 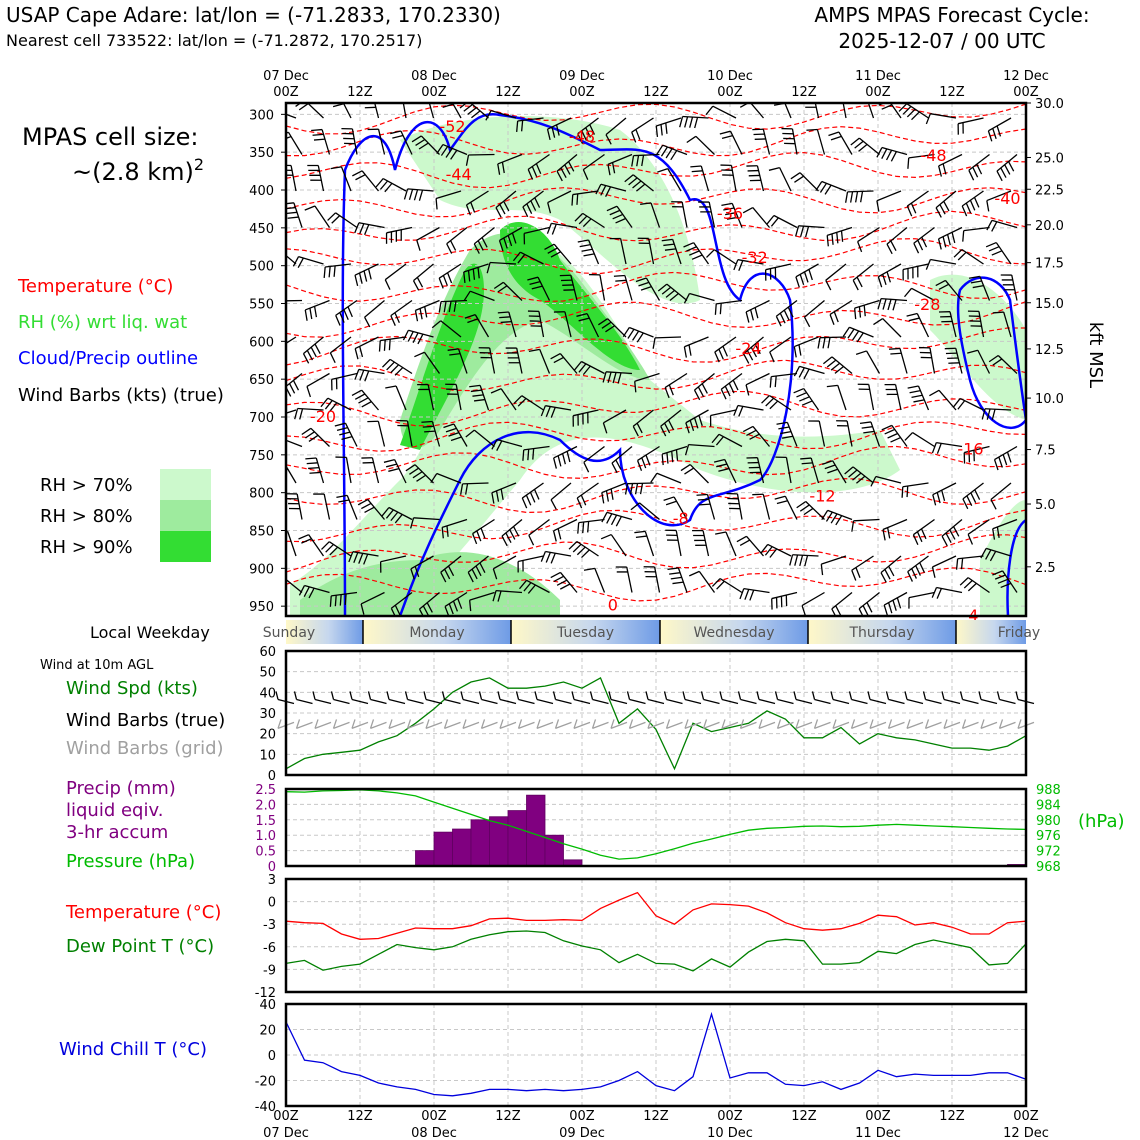 What do you see at coordinates (585, 632) in the screenshot?
I see `weekday-band` at bounding box center [585, 632].